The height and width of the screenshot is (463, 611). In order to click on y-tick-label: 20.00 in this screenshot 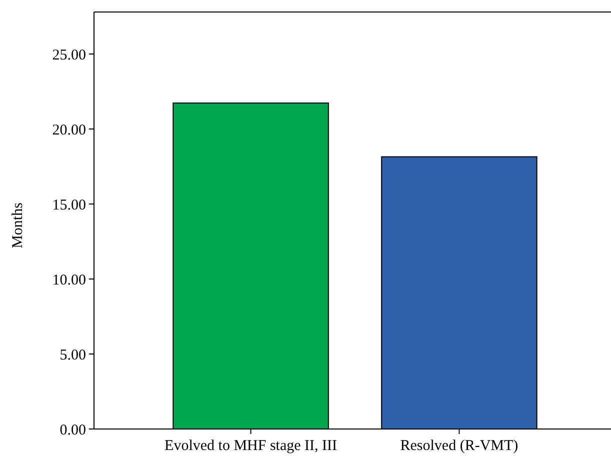, I will do `click(69, 130)`.